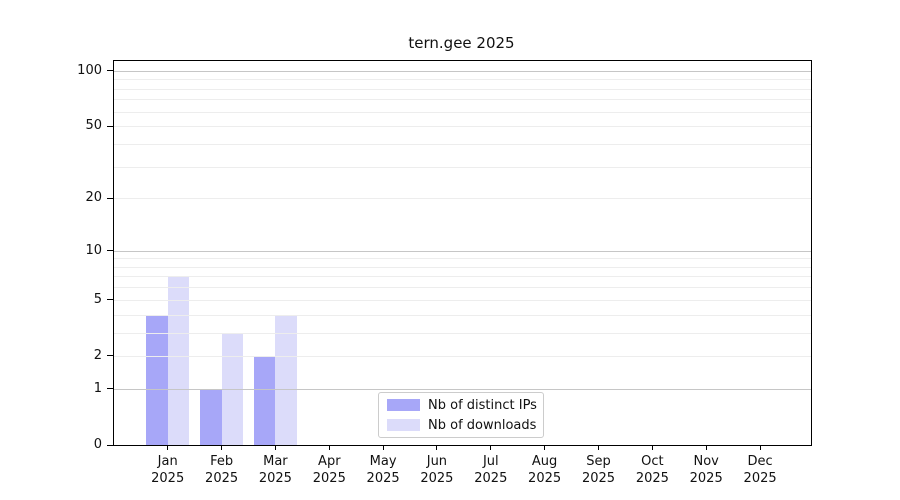 This screenshot has width=900, height=500. Describe the element at coordinates (760, 470) in the screenshot. I see `x-tick-label: Dec 2025` at that location.